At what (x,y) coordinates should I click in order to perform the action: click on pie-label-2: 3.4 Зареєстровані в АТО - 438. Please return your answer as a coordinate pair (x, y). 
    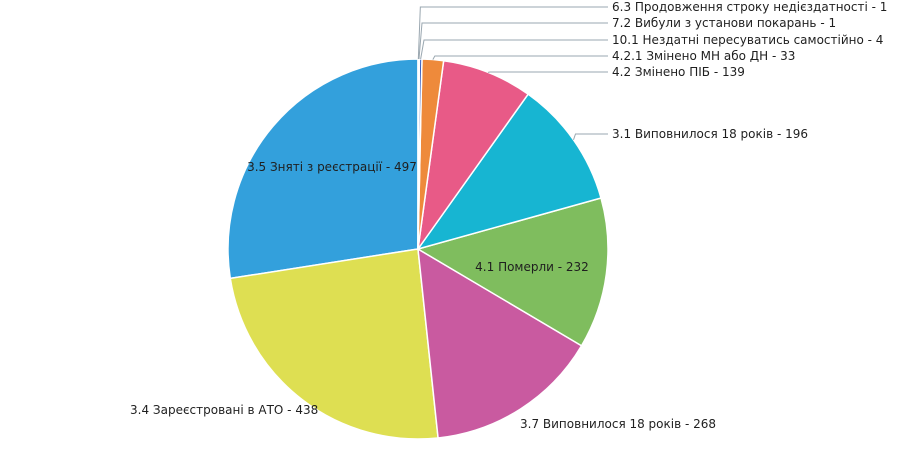
    Looking at the image, I should click on (224, 410).